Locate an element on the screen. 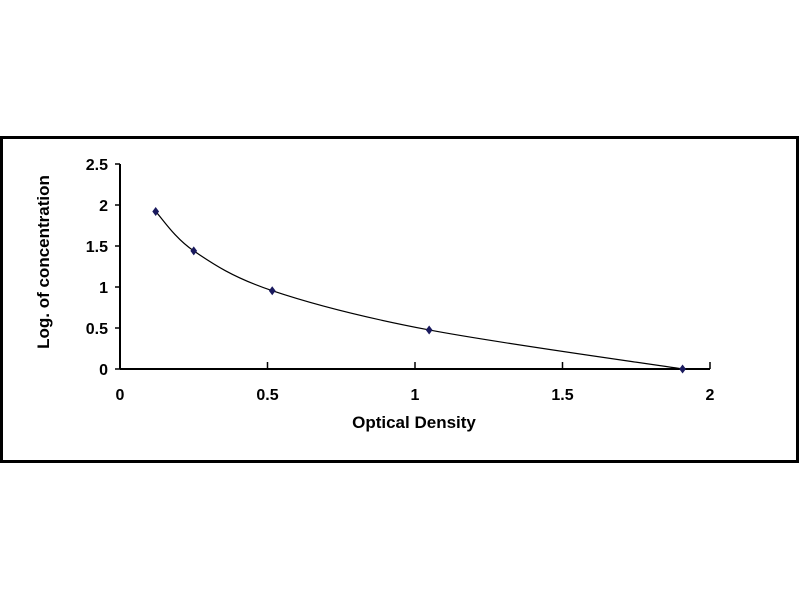 Image resolution: width=800 pixels, height=600 pixels. x-tick-label: 0.5 is located at coordinates (267, 395).